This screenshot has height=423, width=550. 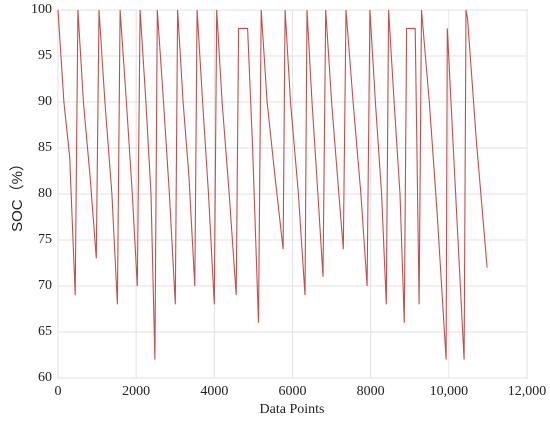 I want to click on y-tick-label: 85, so click(x=45, y=147).